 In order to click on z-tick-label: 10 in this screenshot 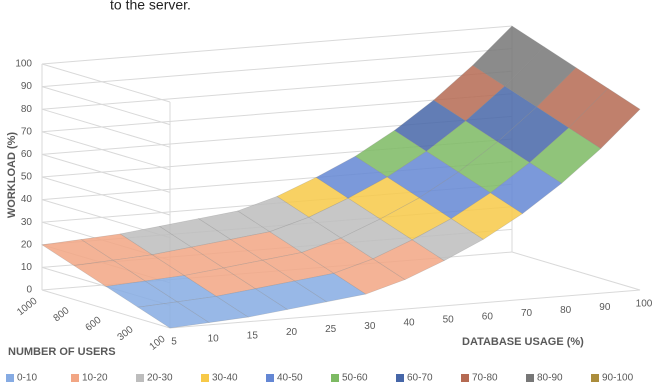, I will do `click(27, 267)`.